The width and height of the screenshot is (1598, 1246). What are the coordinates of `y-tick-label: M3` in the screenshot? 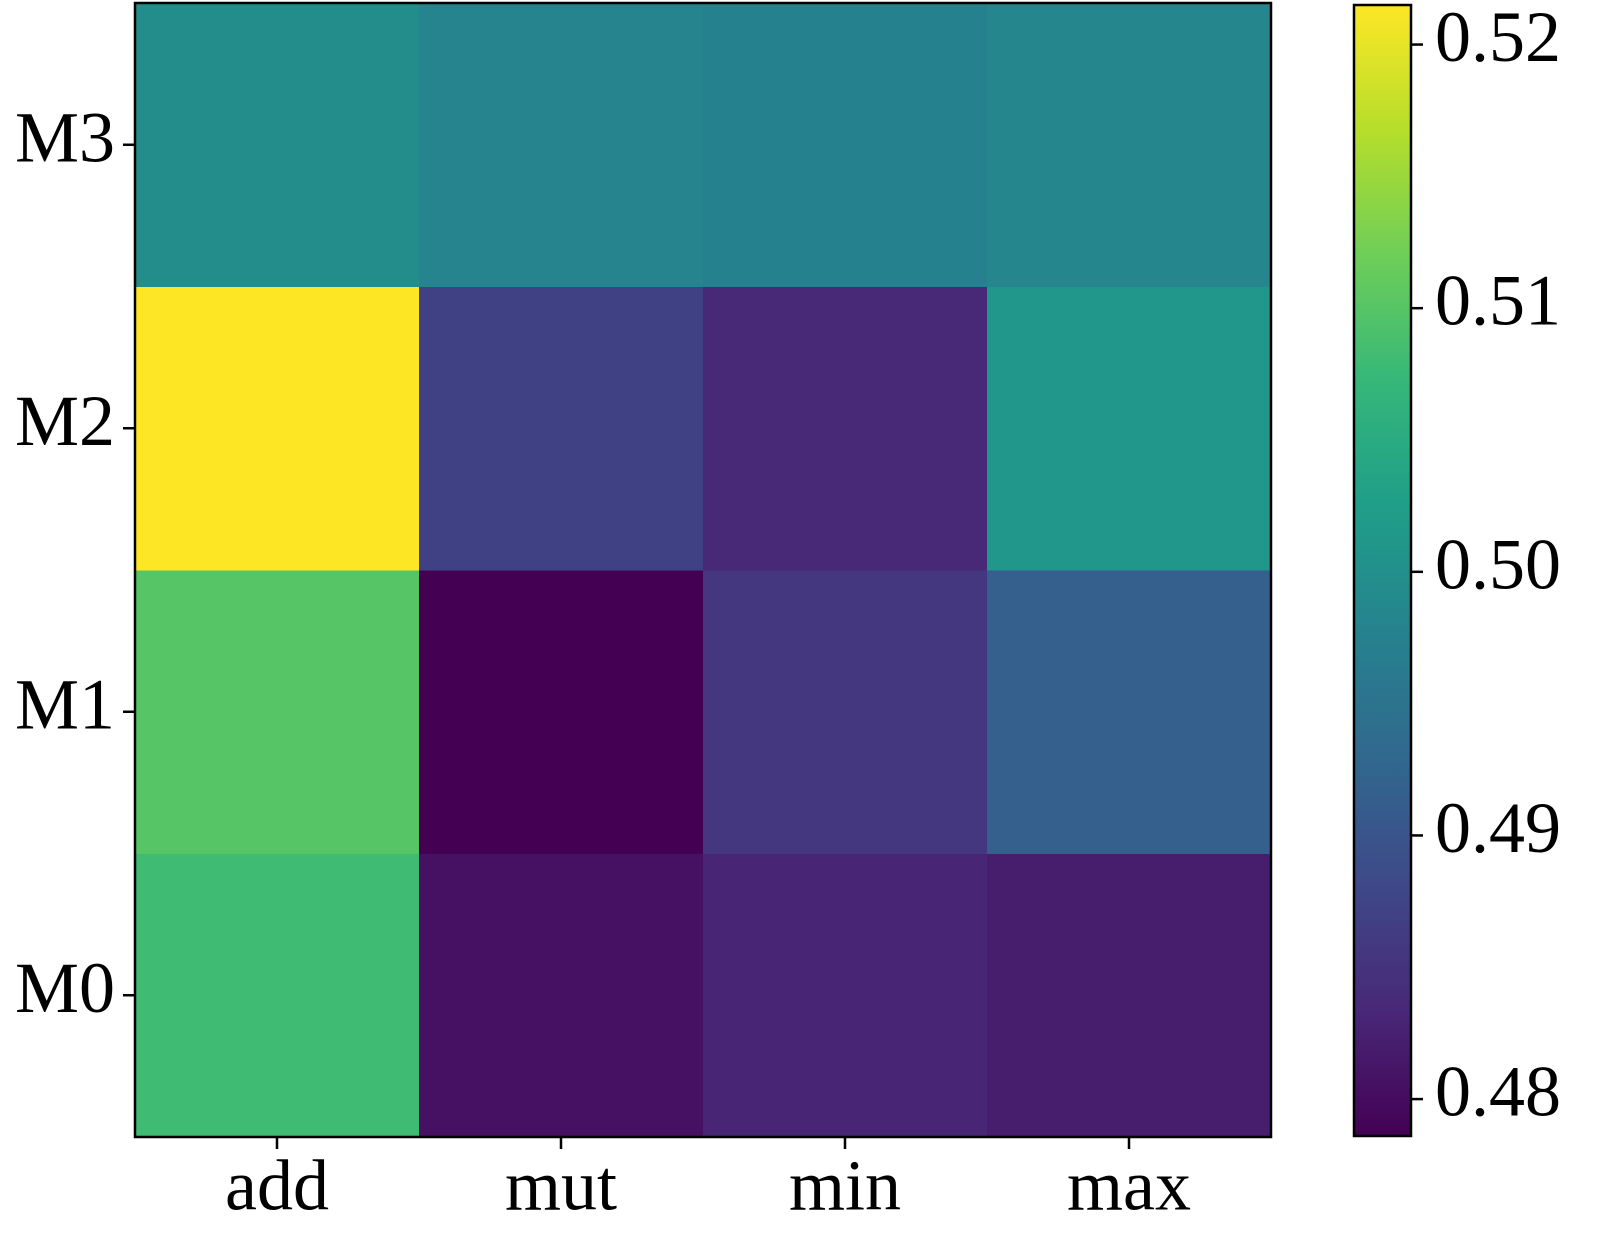 It's located at (65, 137).